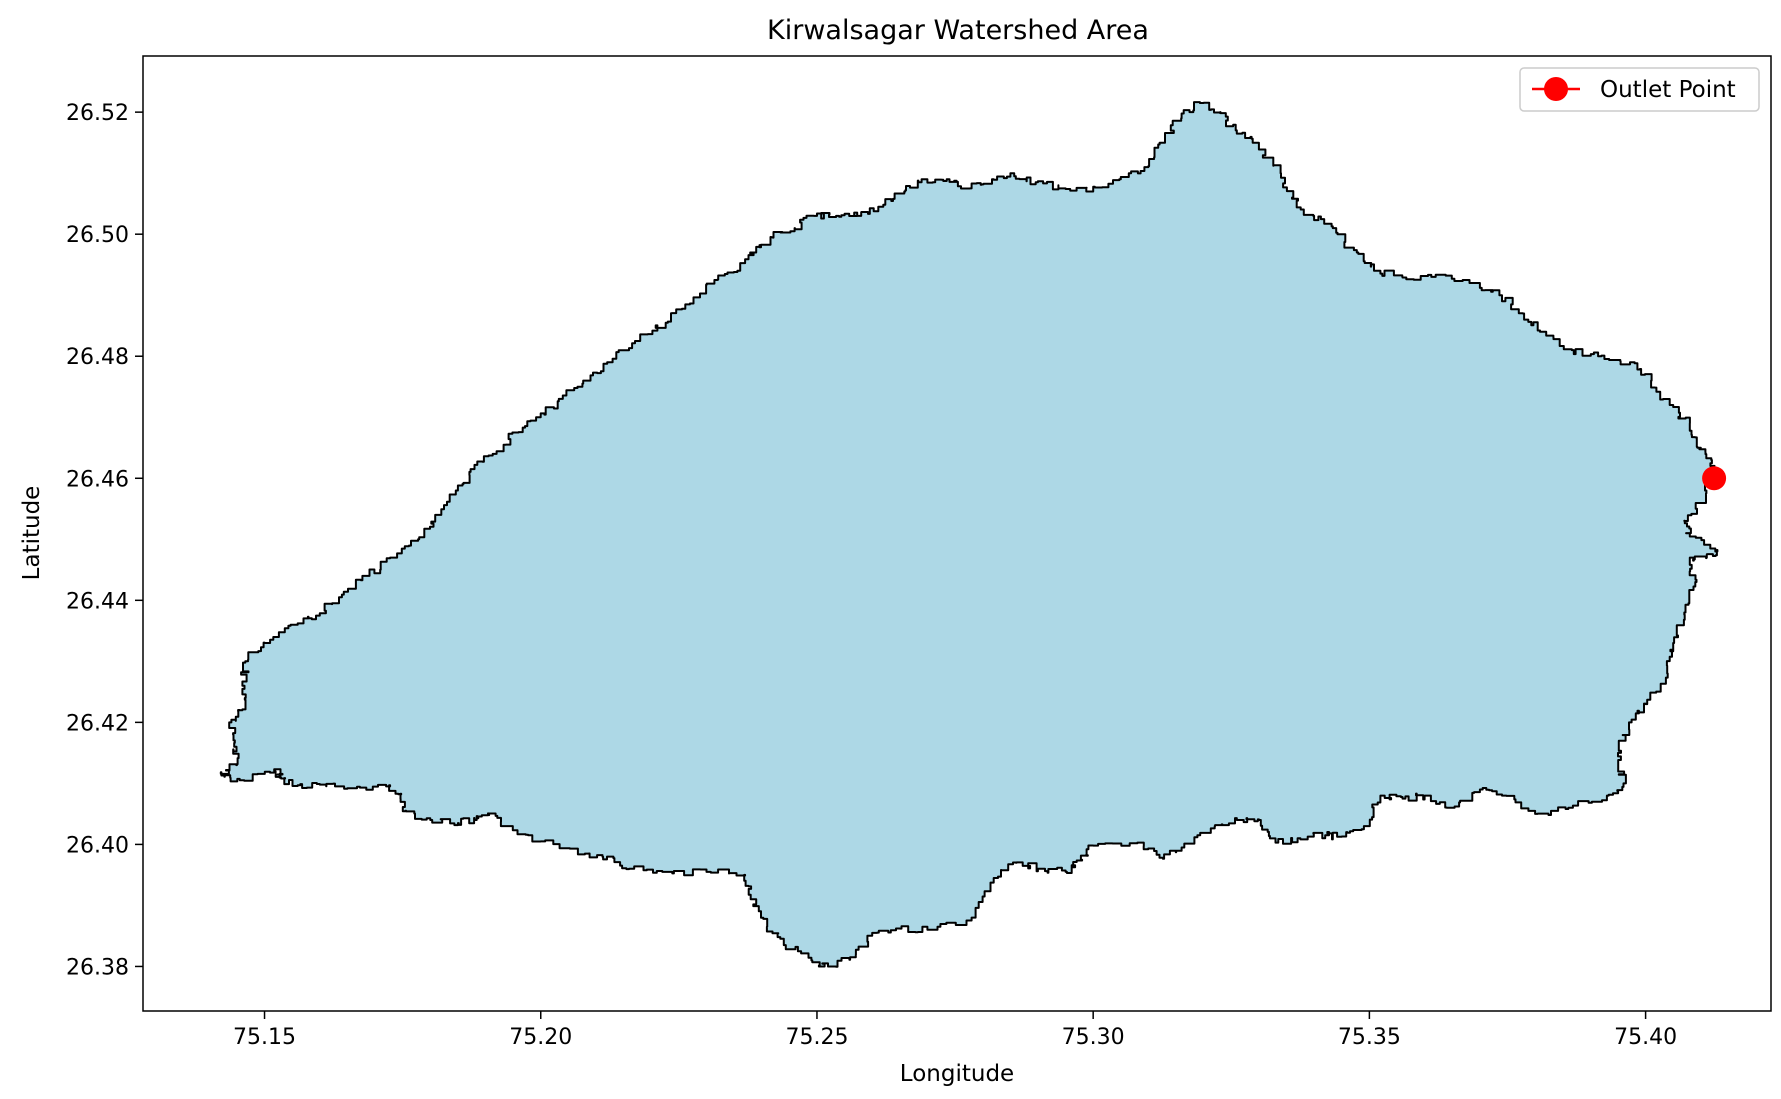  Describe the element at coordinates (97, 479) in the screenshot. I see `y-tick-label: 26.46` at that location.